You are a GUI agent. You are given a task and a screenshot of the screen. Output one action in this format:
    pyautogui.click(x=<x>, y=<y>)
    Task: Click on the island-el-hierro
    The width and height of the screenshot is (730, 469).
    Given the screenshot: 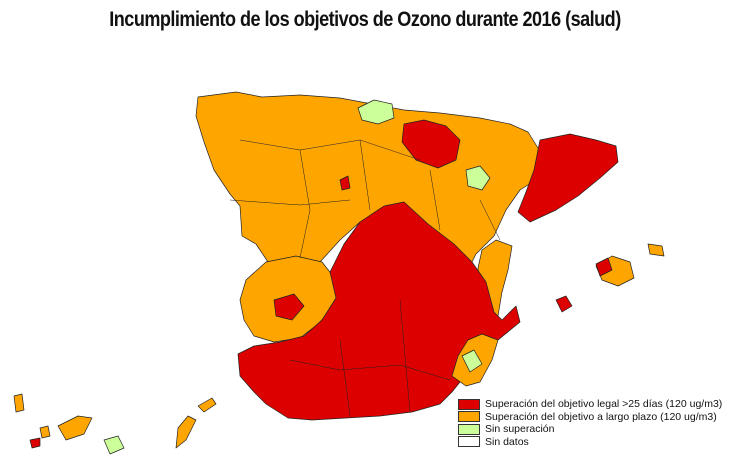 What is the action you would take?
    pyautogui.click(x=35, y=443)
    